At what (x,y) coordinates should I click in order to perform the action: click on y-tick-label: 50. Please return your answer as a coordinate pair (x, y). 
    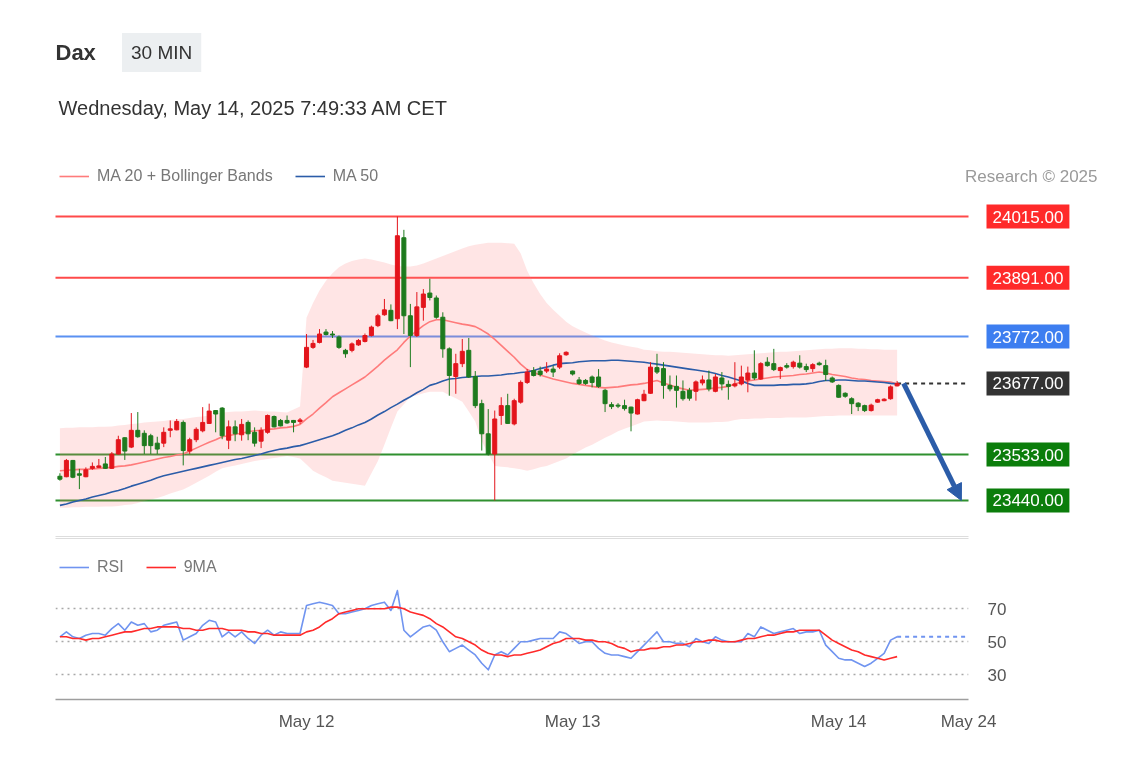
    Looking at the image, I should click on (997, 642).